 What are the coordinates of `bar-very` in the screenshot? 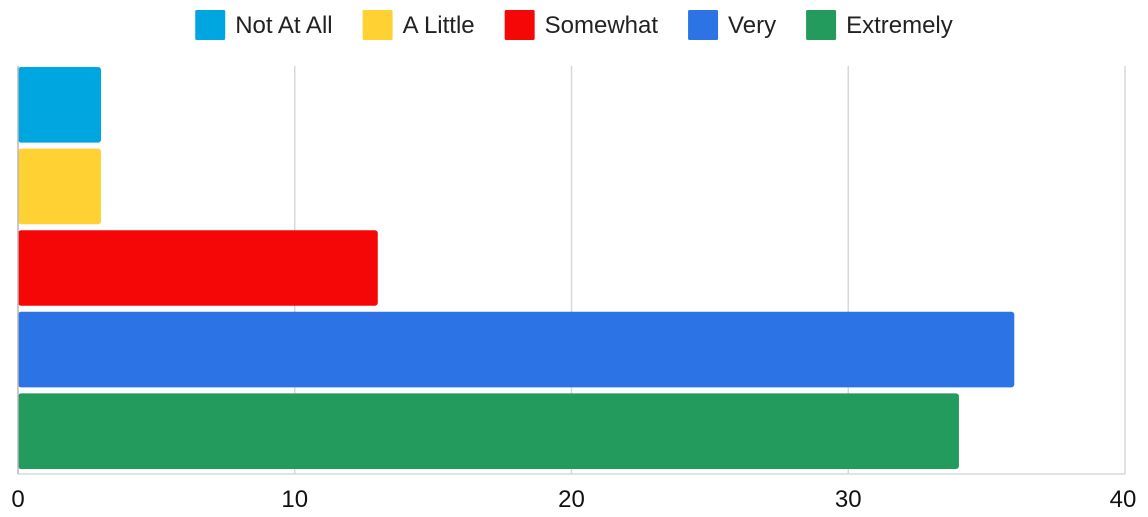 It's located at (516, 349).